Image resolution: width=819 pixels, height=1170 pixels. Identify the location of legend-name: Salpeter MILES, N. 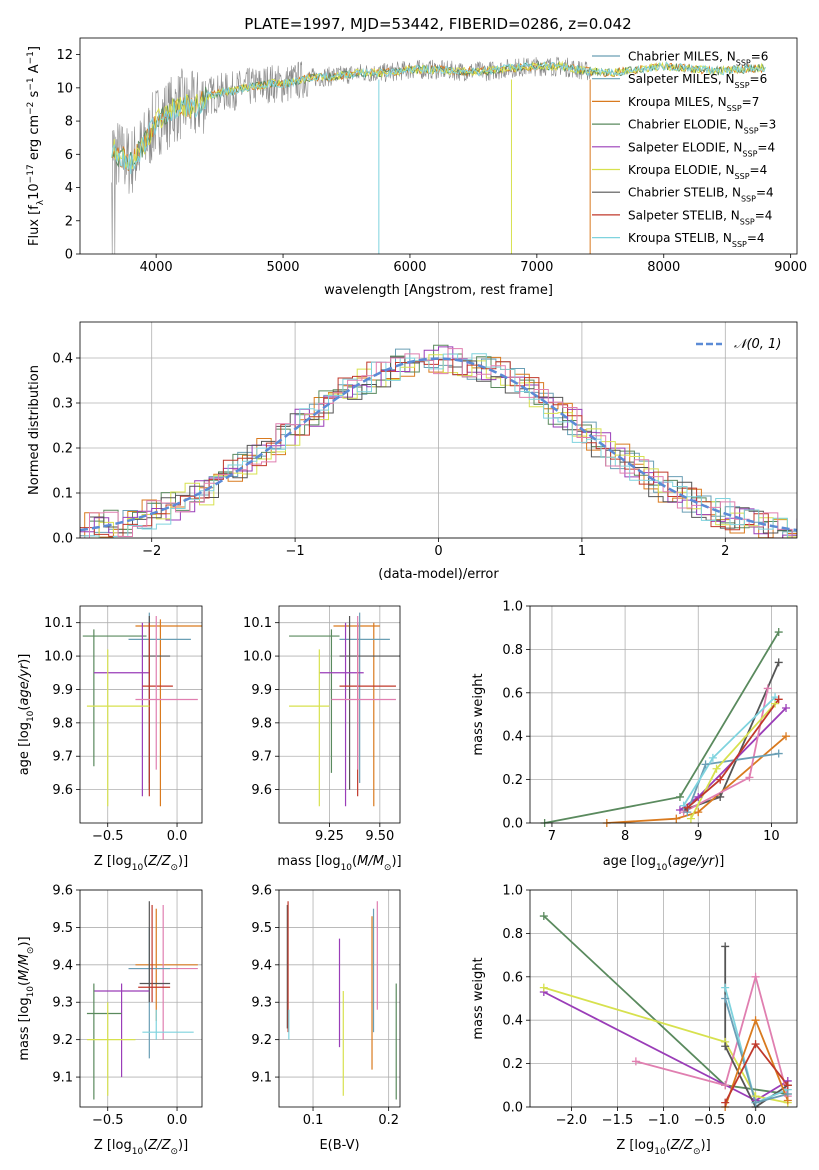
(681, 79).